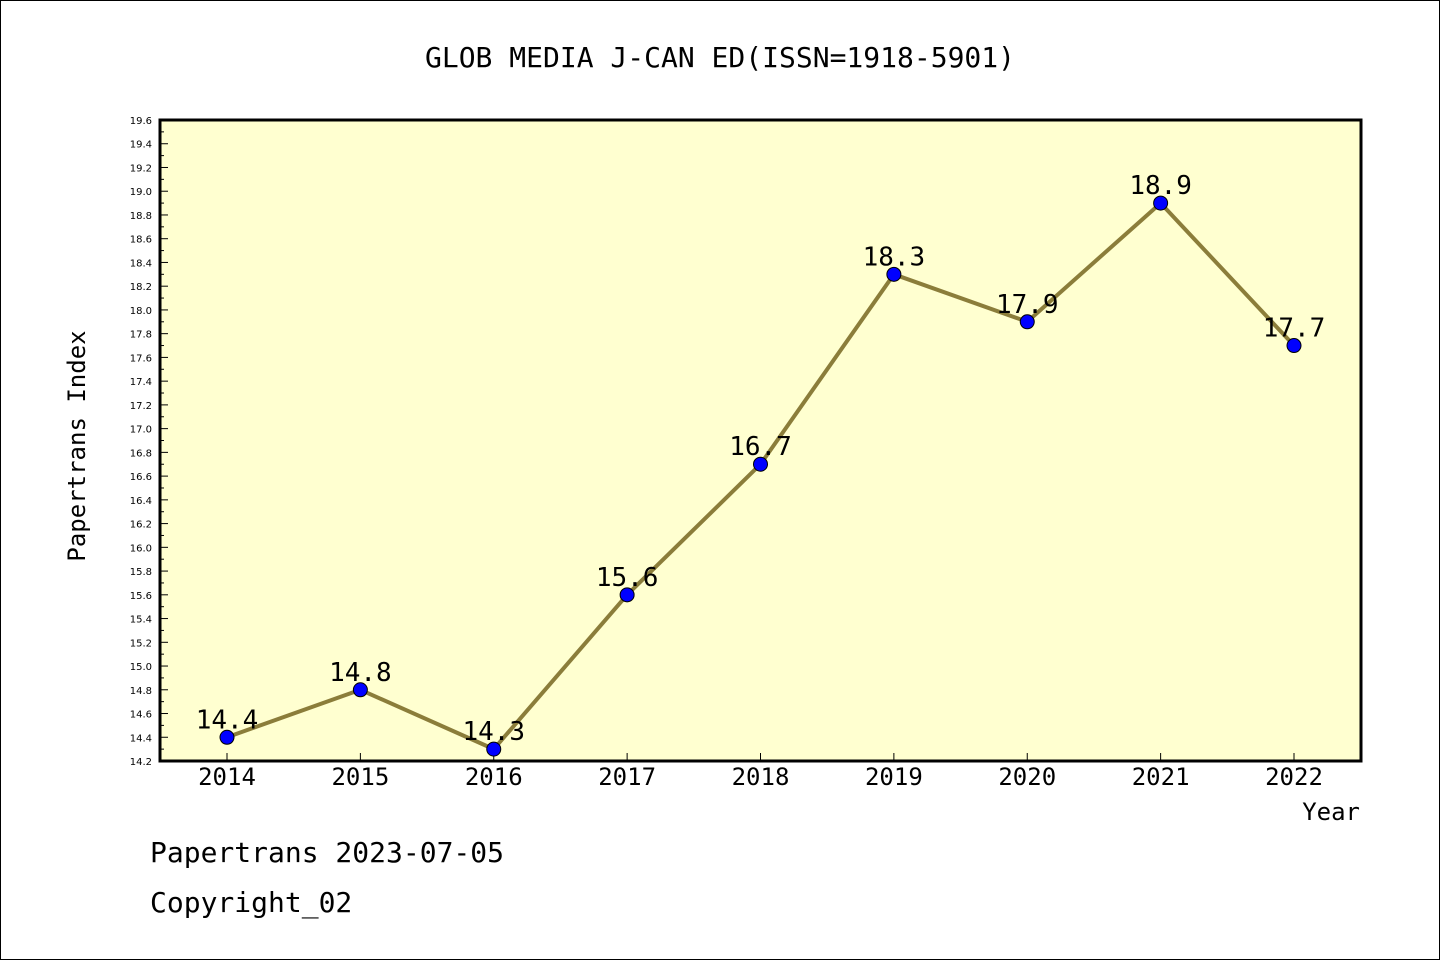  I want to click on chart-title: GLOB MEDIA J-CAN ED(ISSN=1918-5901), so click(720, 57).